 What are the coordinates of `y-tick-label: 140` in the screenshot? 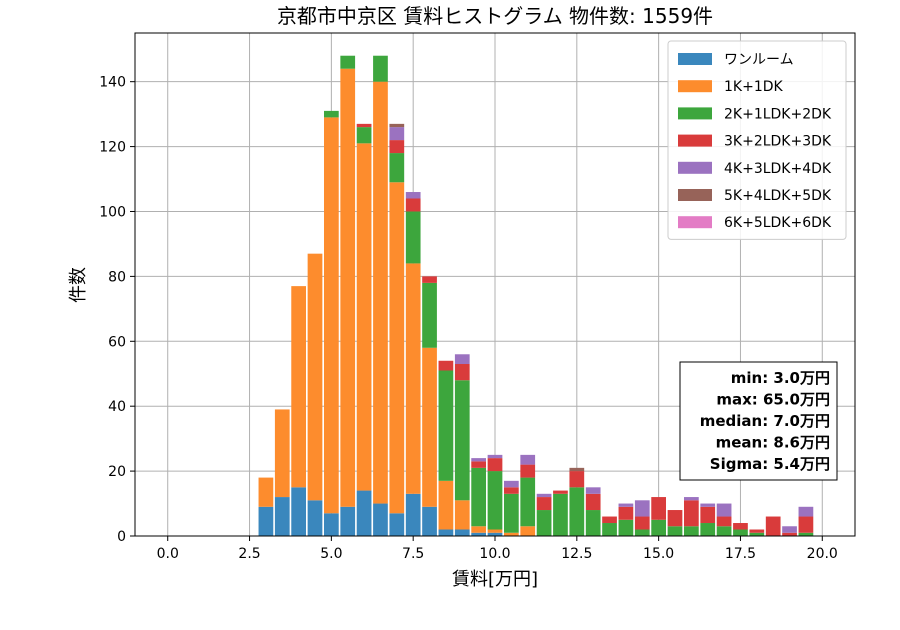 It's located at (112, 83).